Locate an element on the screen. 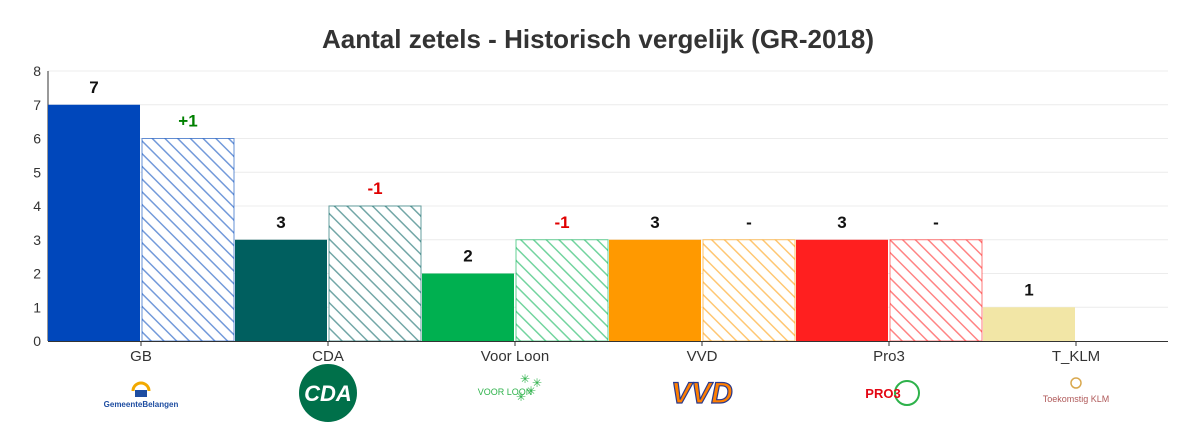 This screenshot has width=1200, height=431. bar-current-gb is located at coordinates (94, 222).